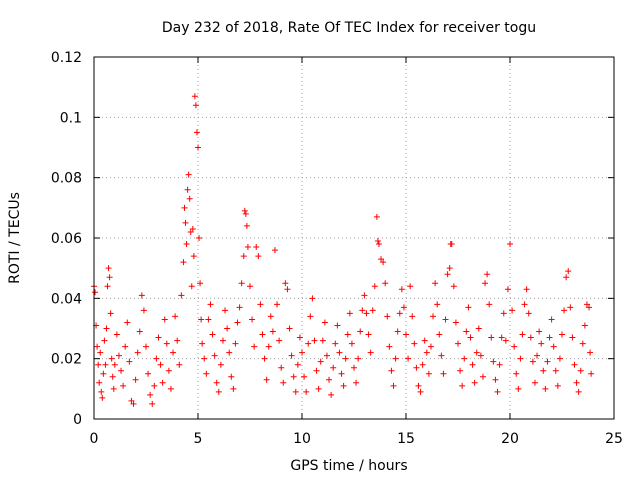 This screenshot has width=640, height=480. Describe the element at coordinates (614, 439) in the screenshot. I see `x-tick-label: 25` at that location.